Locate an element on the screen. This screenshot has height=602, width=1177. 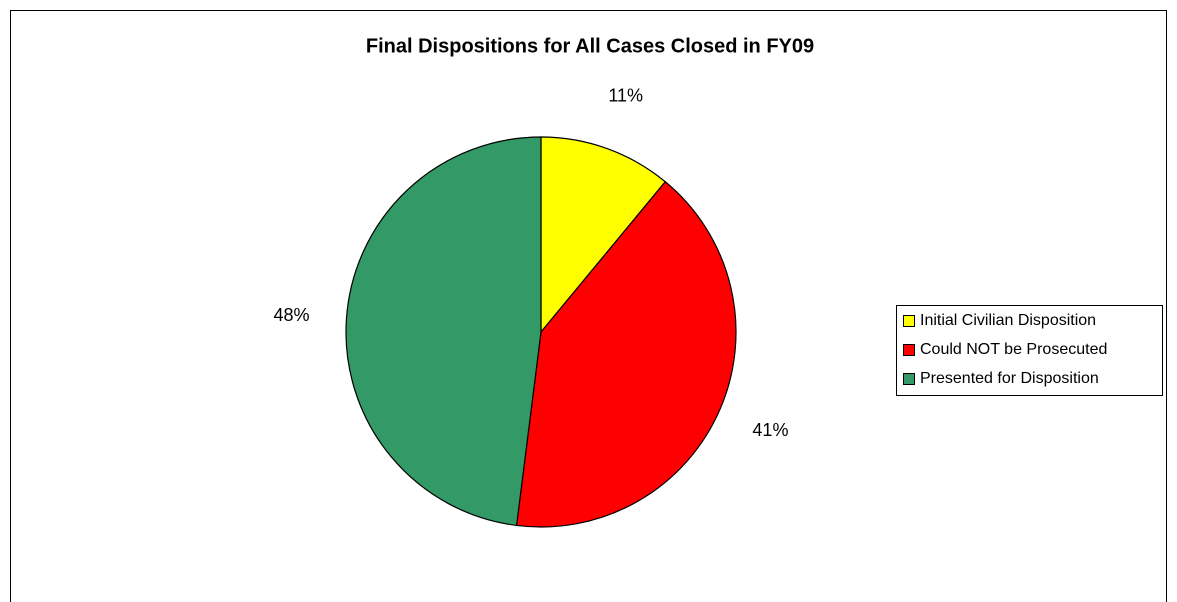
legend-label: Could NOT be Prosecuted is located at coordinates (1013, 349).